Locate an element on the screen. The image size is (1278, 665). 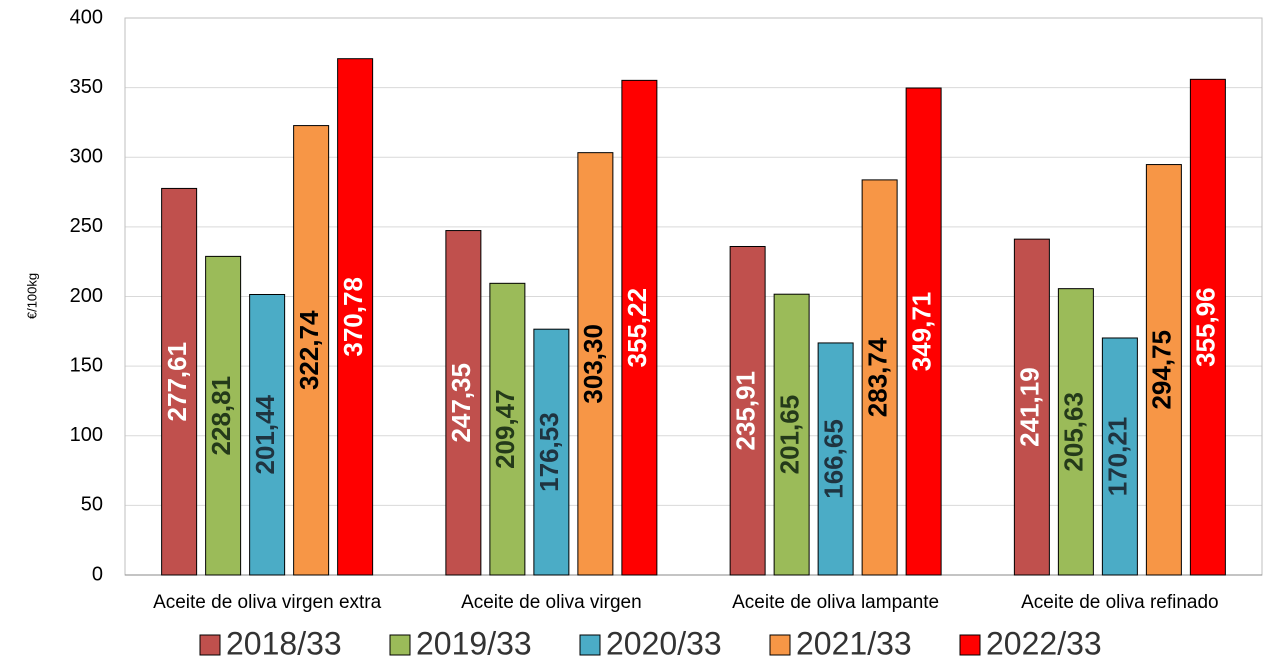
y-tick-label: 400 is located at coordinates (86, 17).